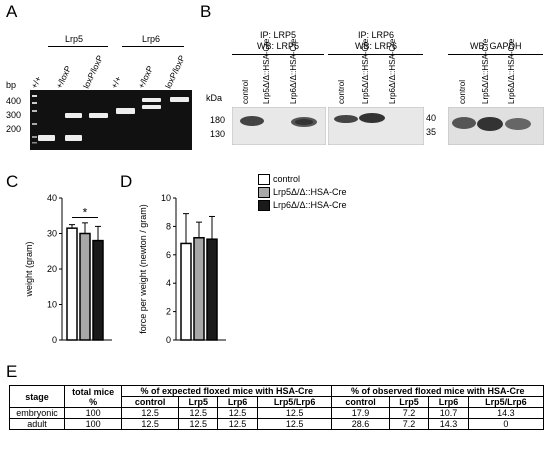 This screenshot has width=550, height=464. Describe the element at coordinates (52, 269) in the screenshot. I see `y-tick-label: 20` at that location.